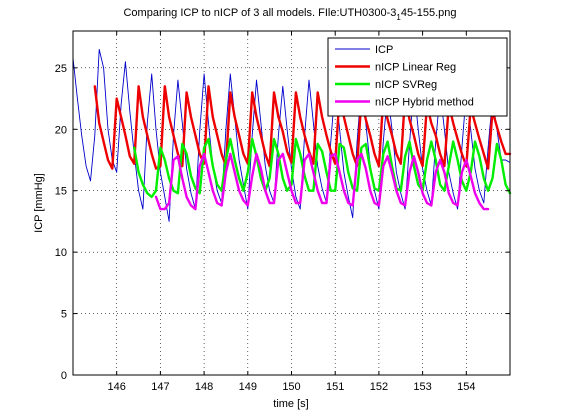  Describe the element at coordinates (466, 387) in the screenshot. I see `x-tick-label: 154` at that location.